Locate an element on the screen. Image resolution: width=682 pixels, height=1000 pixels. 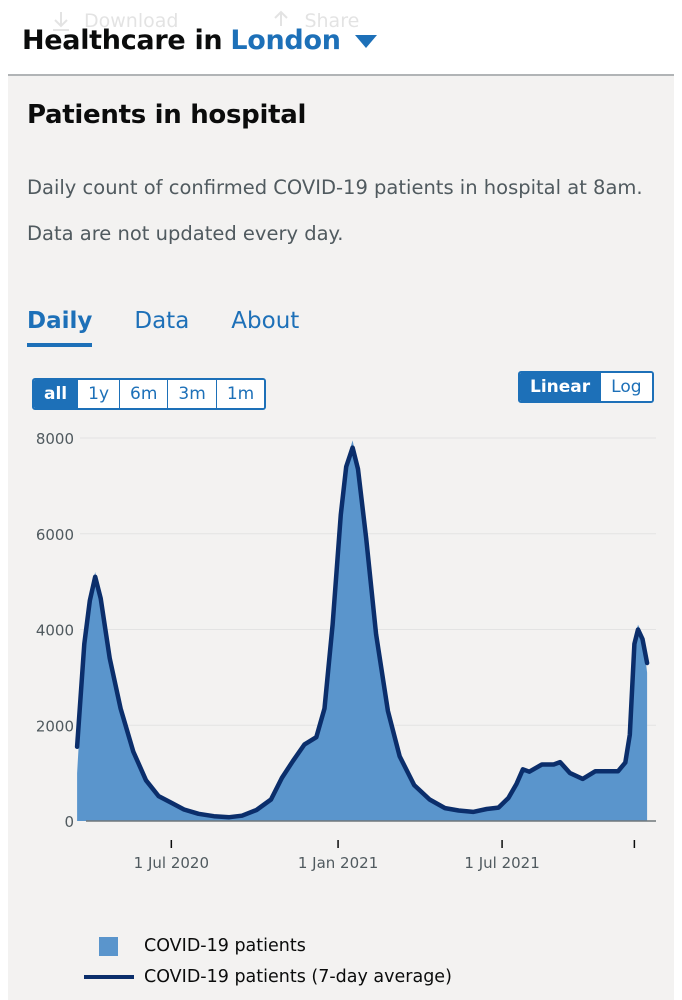
share-action: Share is located at coordinates (314, 21).